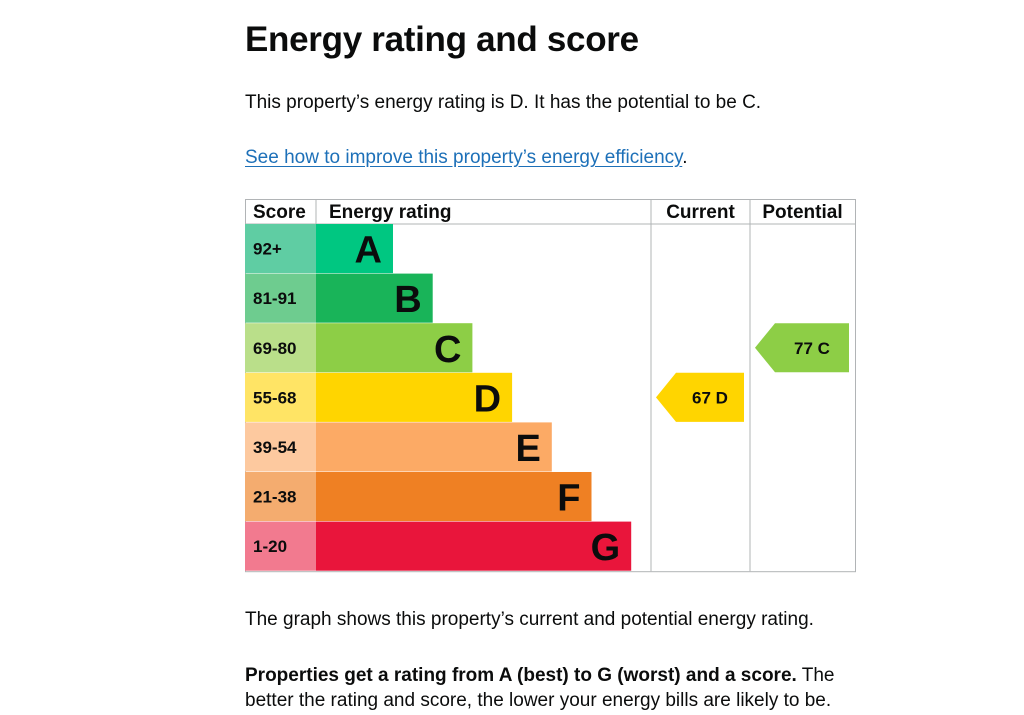 Image resolution: width=1024 pixels, height=715 pixels. I want to click on potential-rating-arrow, so click(802, 348).